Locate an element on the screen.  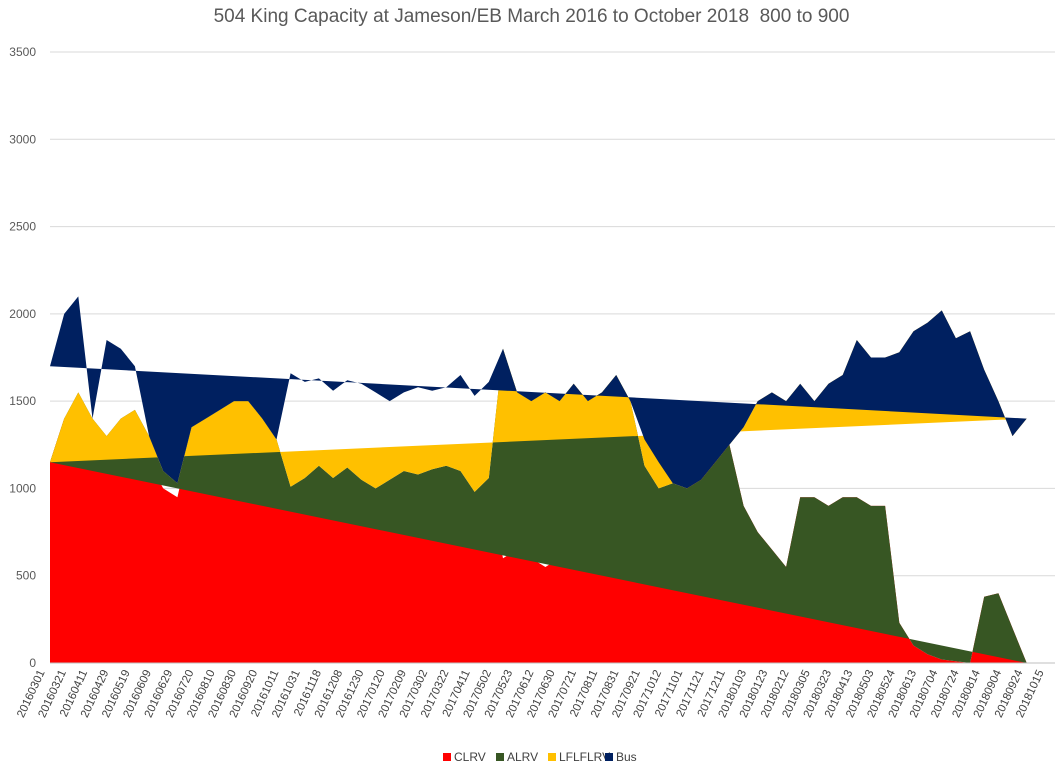
legend-item-alrv: ALRV is located at coordinates (517, 757).